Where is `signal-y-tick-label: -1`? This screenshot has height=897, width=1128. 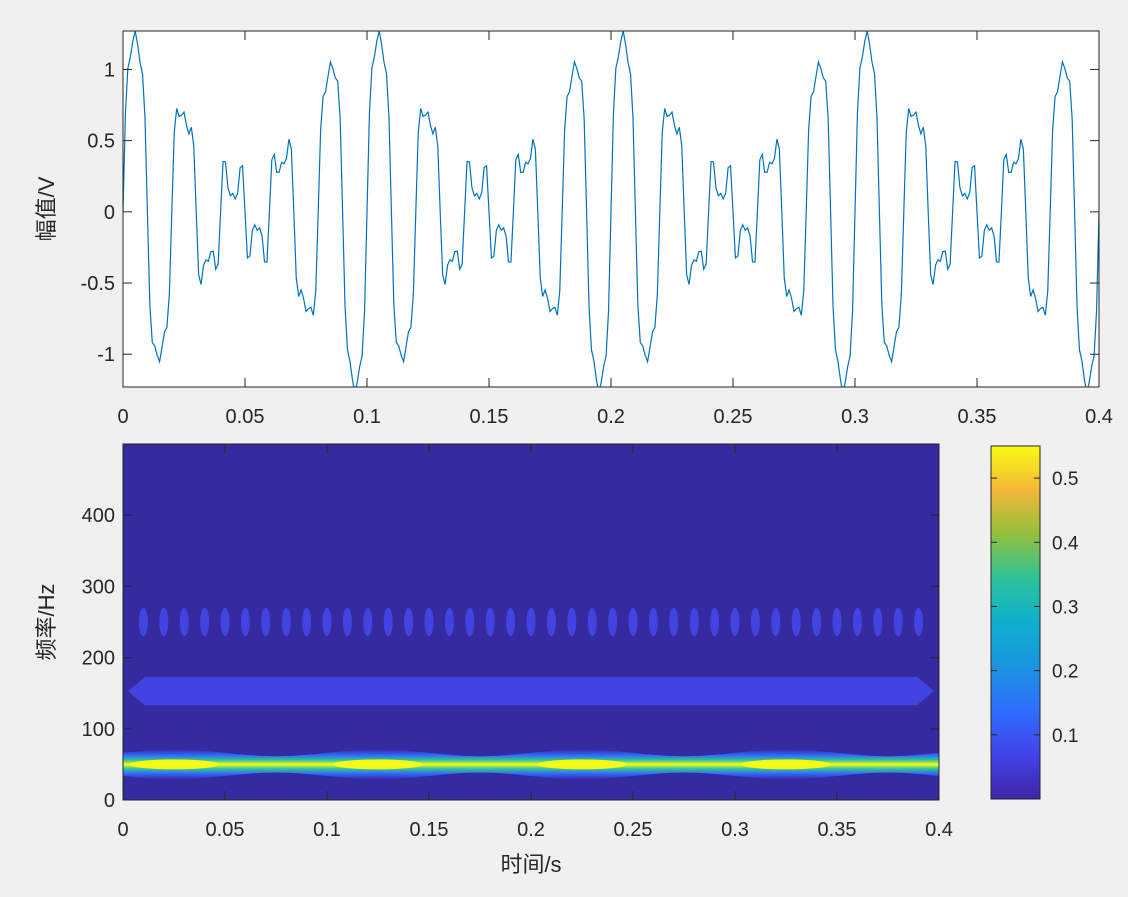 signal-y-tick-label: -1 is located at coordinates (106, 355).